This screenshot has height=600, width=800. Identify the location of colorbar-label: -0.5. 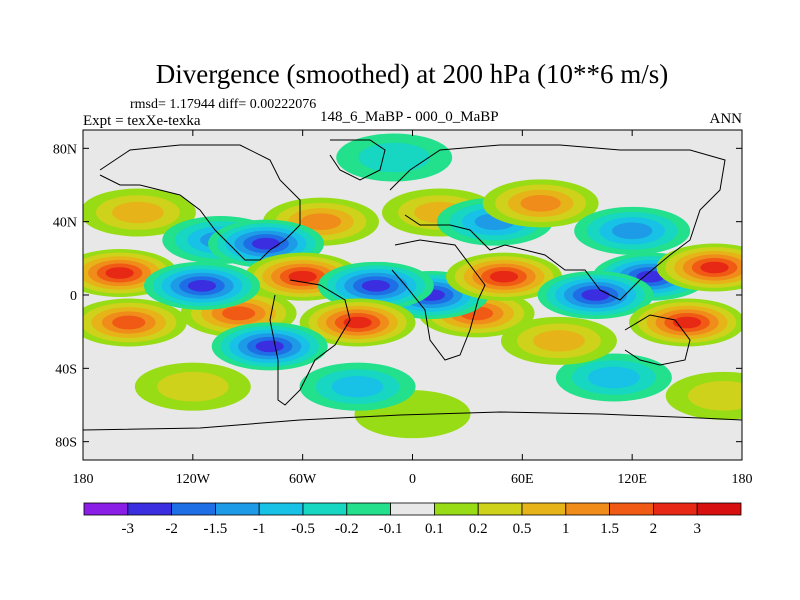
(303, 529).